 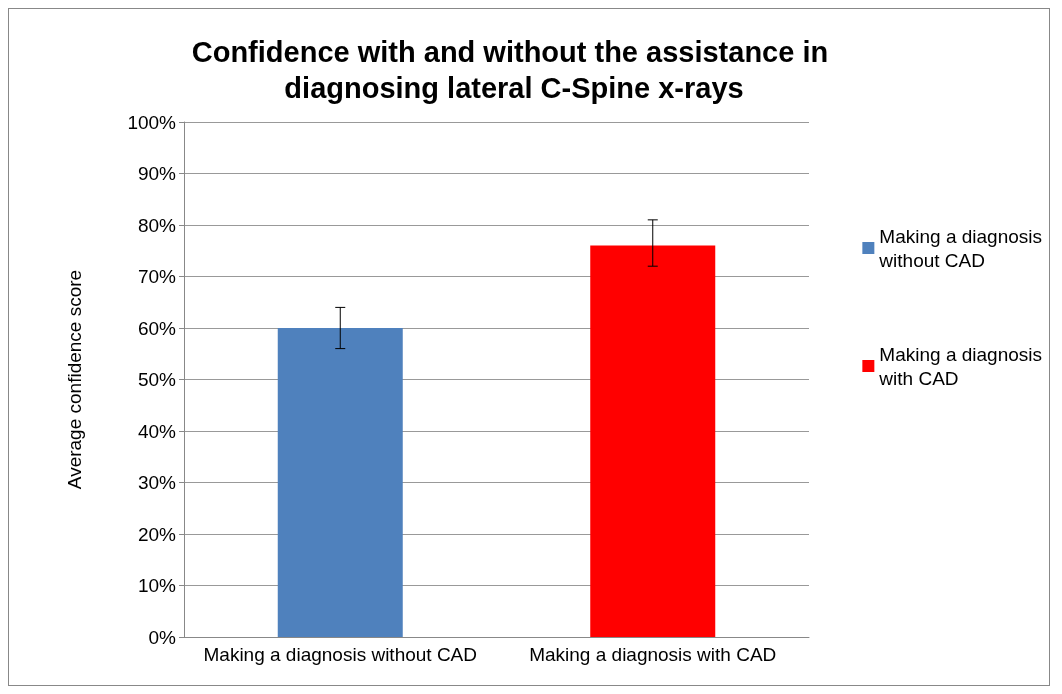 I want to click on y-tick-label: 50%, so click(x=157, y=379).